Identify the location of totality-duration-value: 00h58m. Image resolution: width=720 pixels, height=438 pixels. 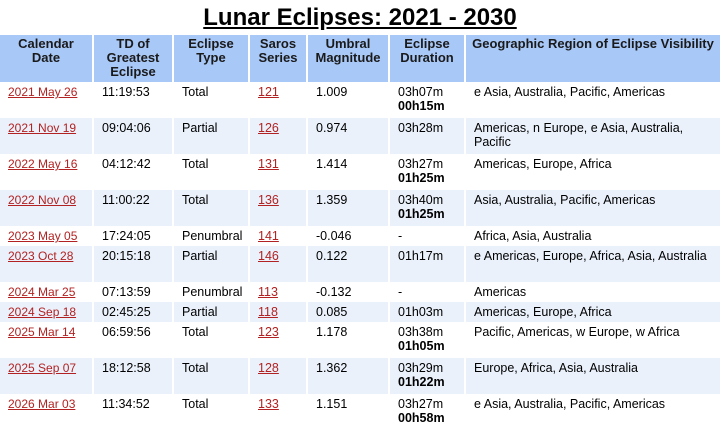
(421, 418).